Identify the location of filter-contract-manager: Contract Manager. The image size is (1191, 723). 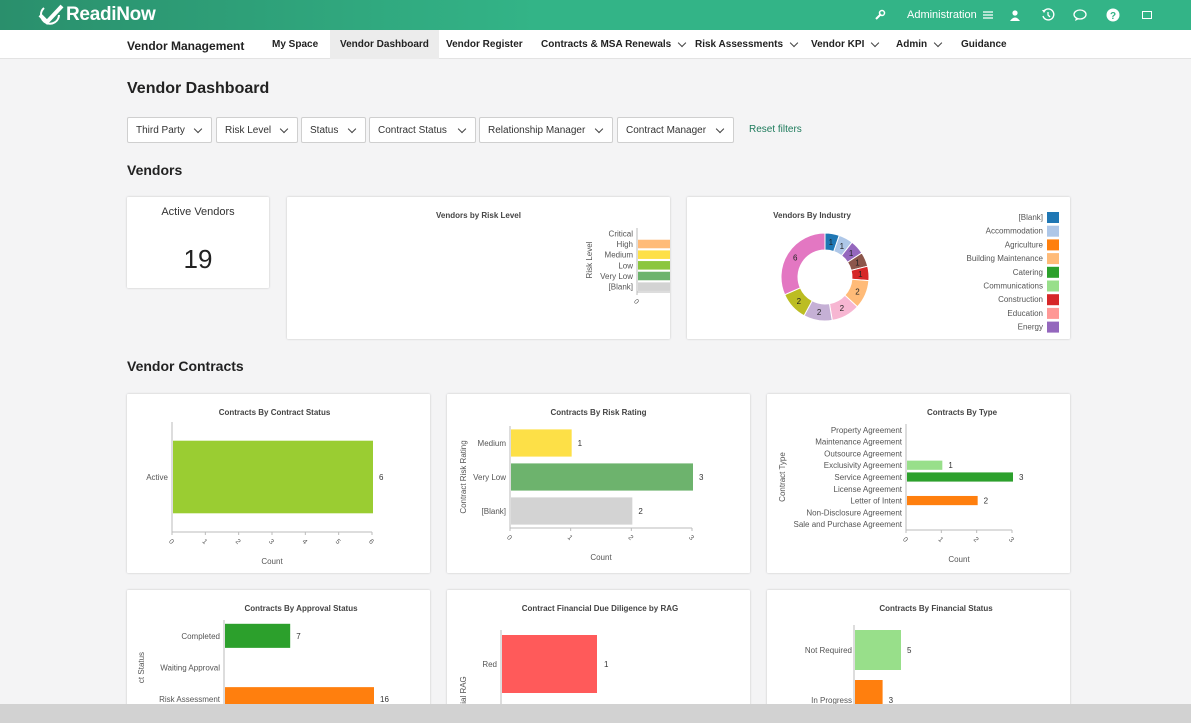
(675, 130).